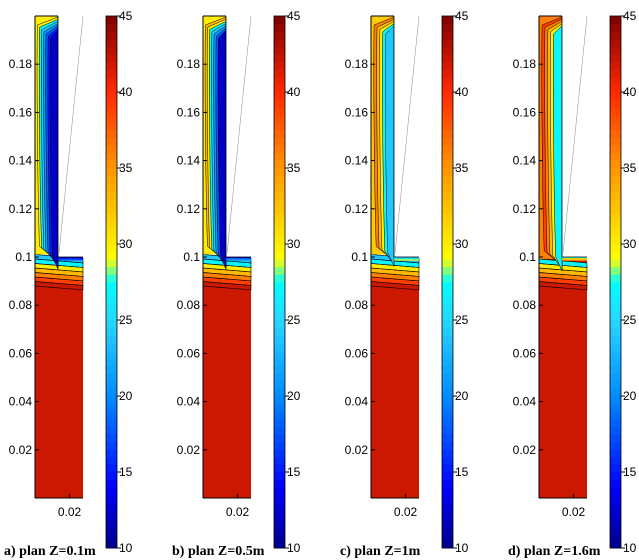  I want to click on y-tick-label: 0.06, so click(357, 353).